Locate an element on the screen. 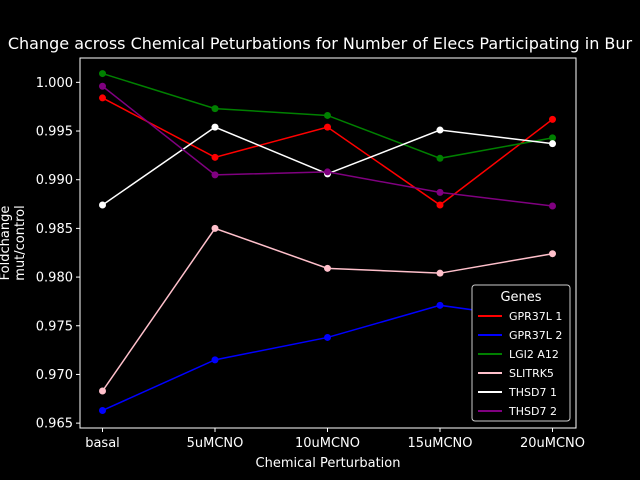  y-tick-label: 0.965 is located at coordinates (54, 424).